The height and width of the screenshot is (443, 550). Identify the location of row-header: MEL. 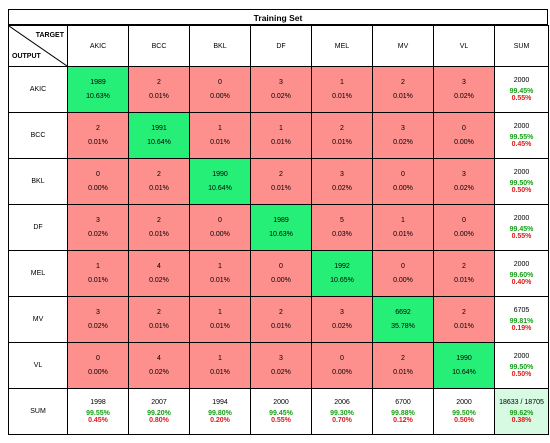
(38, 273).